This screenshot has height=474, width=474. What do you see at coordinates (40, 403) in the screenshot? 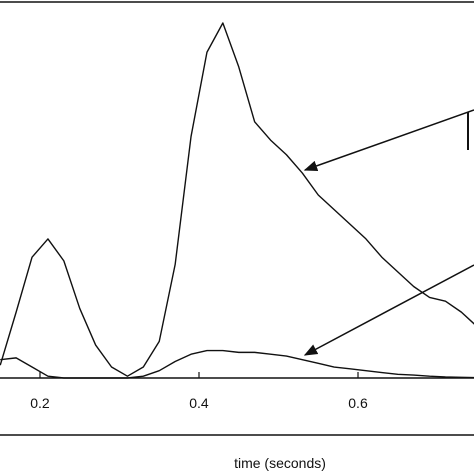
I see `x-tick-label: 0.2` at bounding box center [40, 403].